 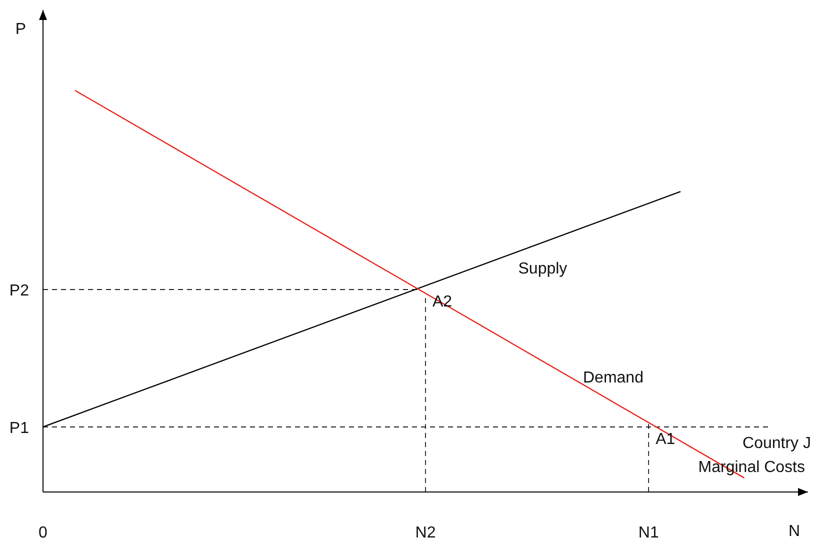 What do you see at coordinates (43, 533) in the screenshot?
I see `x-tick-label: 0` at bounding box center [43, 533].